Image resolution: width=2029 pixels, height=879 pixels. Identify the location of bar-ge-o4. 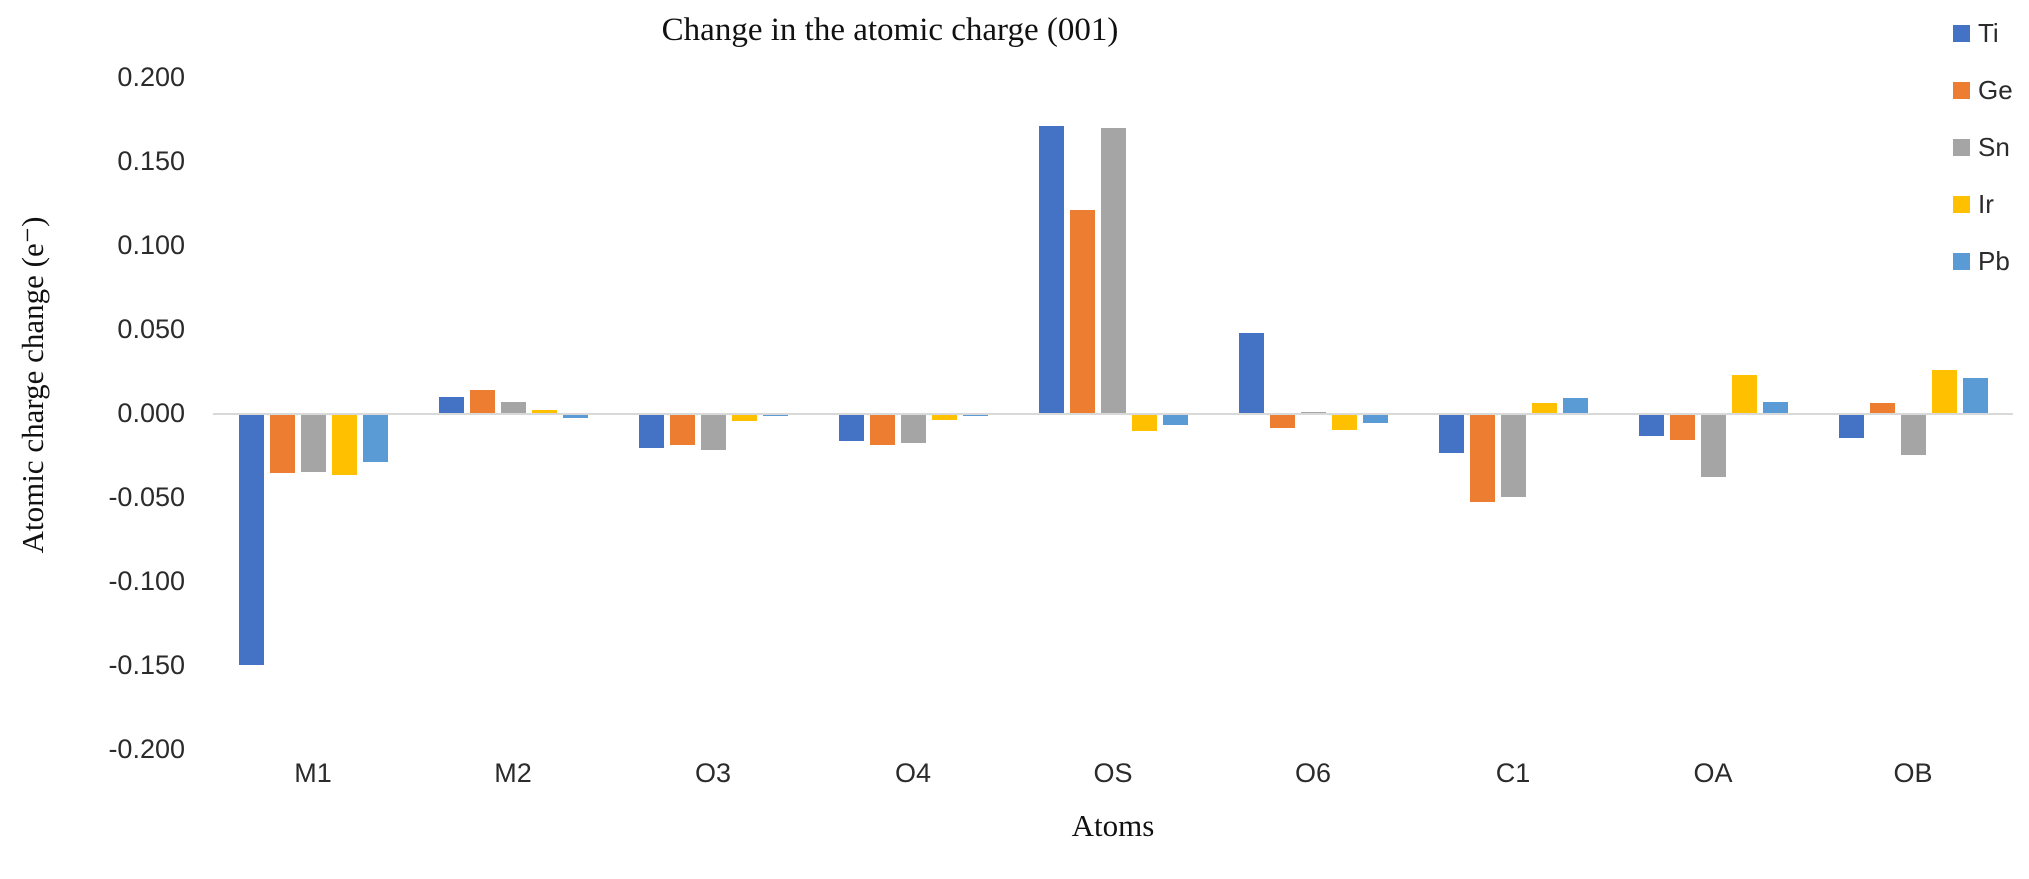
(882, 429).